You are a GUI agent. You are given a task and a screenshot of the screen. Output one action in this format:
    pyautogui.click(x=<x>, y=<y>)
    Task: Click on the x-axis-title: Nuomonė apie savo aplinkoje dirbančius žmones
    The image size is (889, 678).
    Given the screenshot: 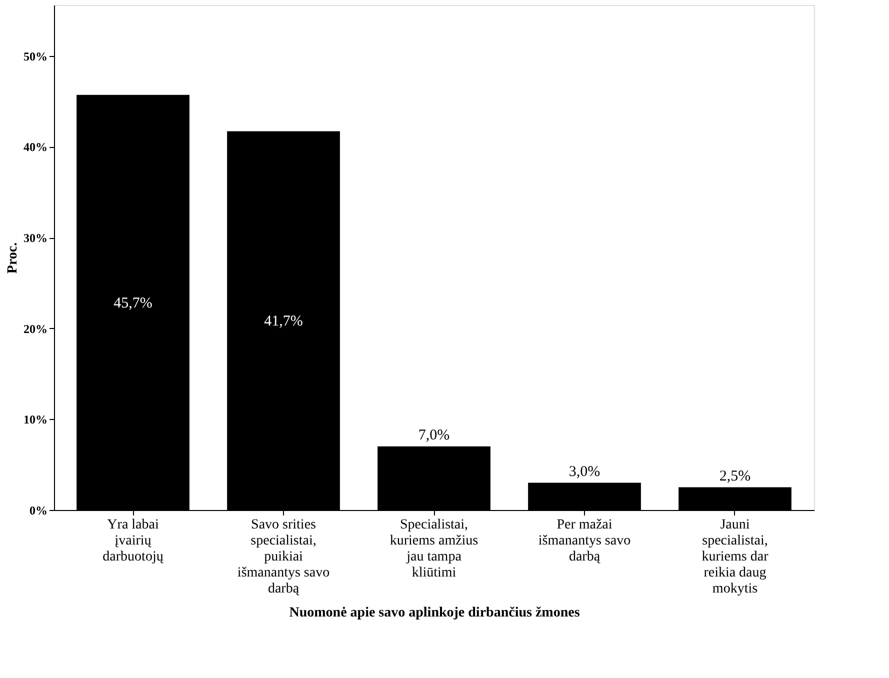 What is the action you would take?
    pyautogui.click(x=434, y=613)
    